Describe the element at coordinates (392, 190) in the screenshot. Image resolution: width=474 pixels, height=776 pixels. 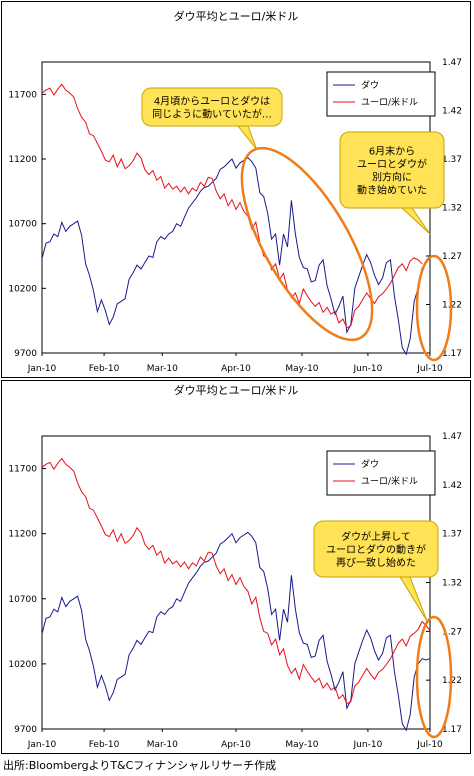
I see `callout-text-line: 動き始めていた` at that location.